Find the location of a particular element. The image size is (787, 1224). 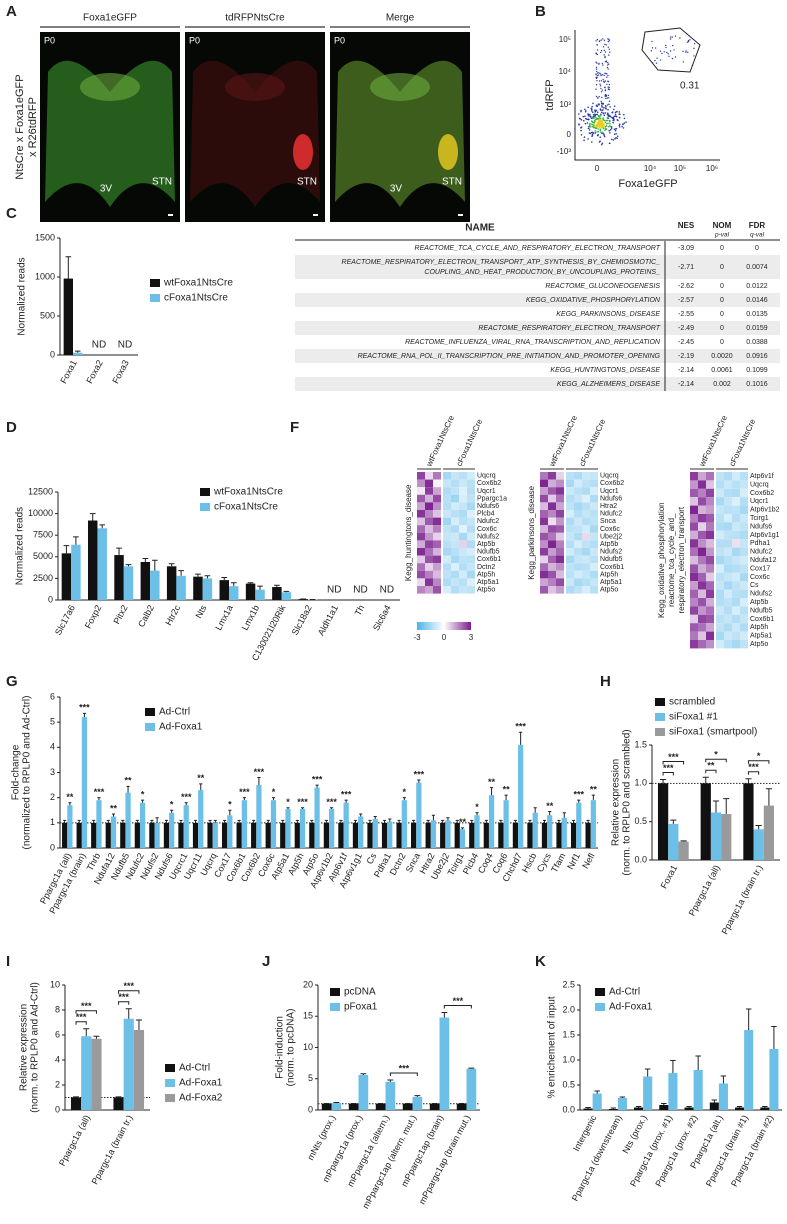

gene-label: Atp6v1f is located at coordinates (762, 476).